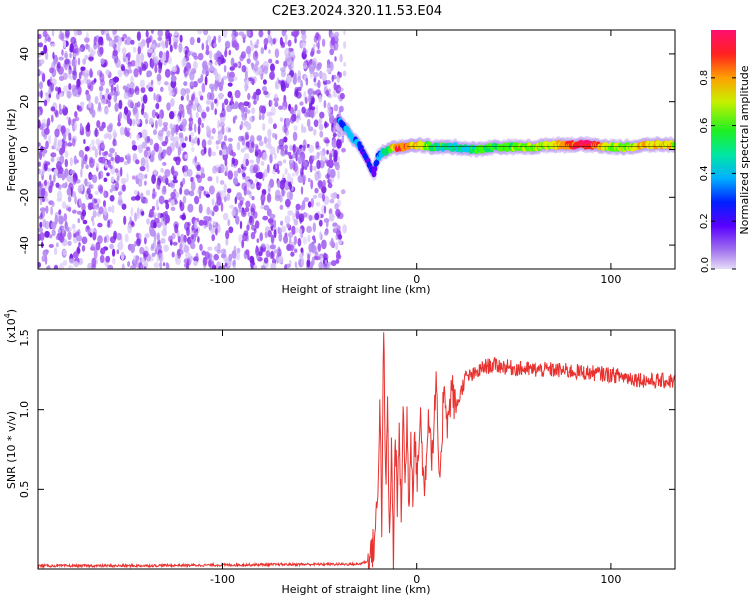 The image size is (750, 600). Describe the element at coordinates (24, 245) in the screenshot. I see `y-tick-label: -40` at that location.